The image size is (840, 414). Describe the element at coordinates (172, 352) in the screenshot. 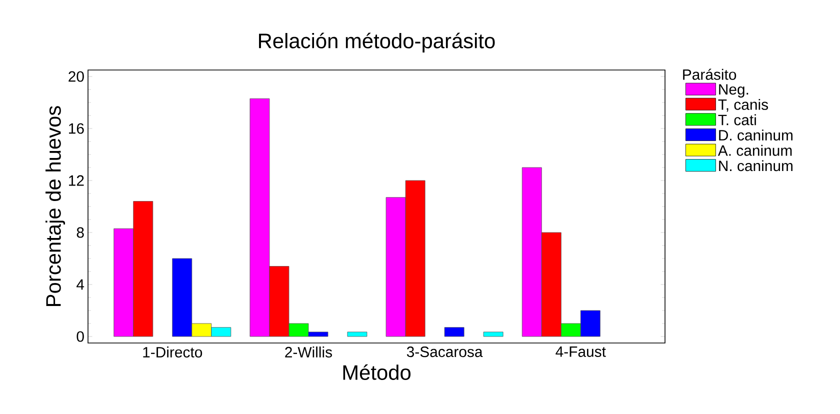

I see `x-tick-label: 1-Directo` at that location.